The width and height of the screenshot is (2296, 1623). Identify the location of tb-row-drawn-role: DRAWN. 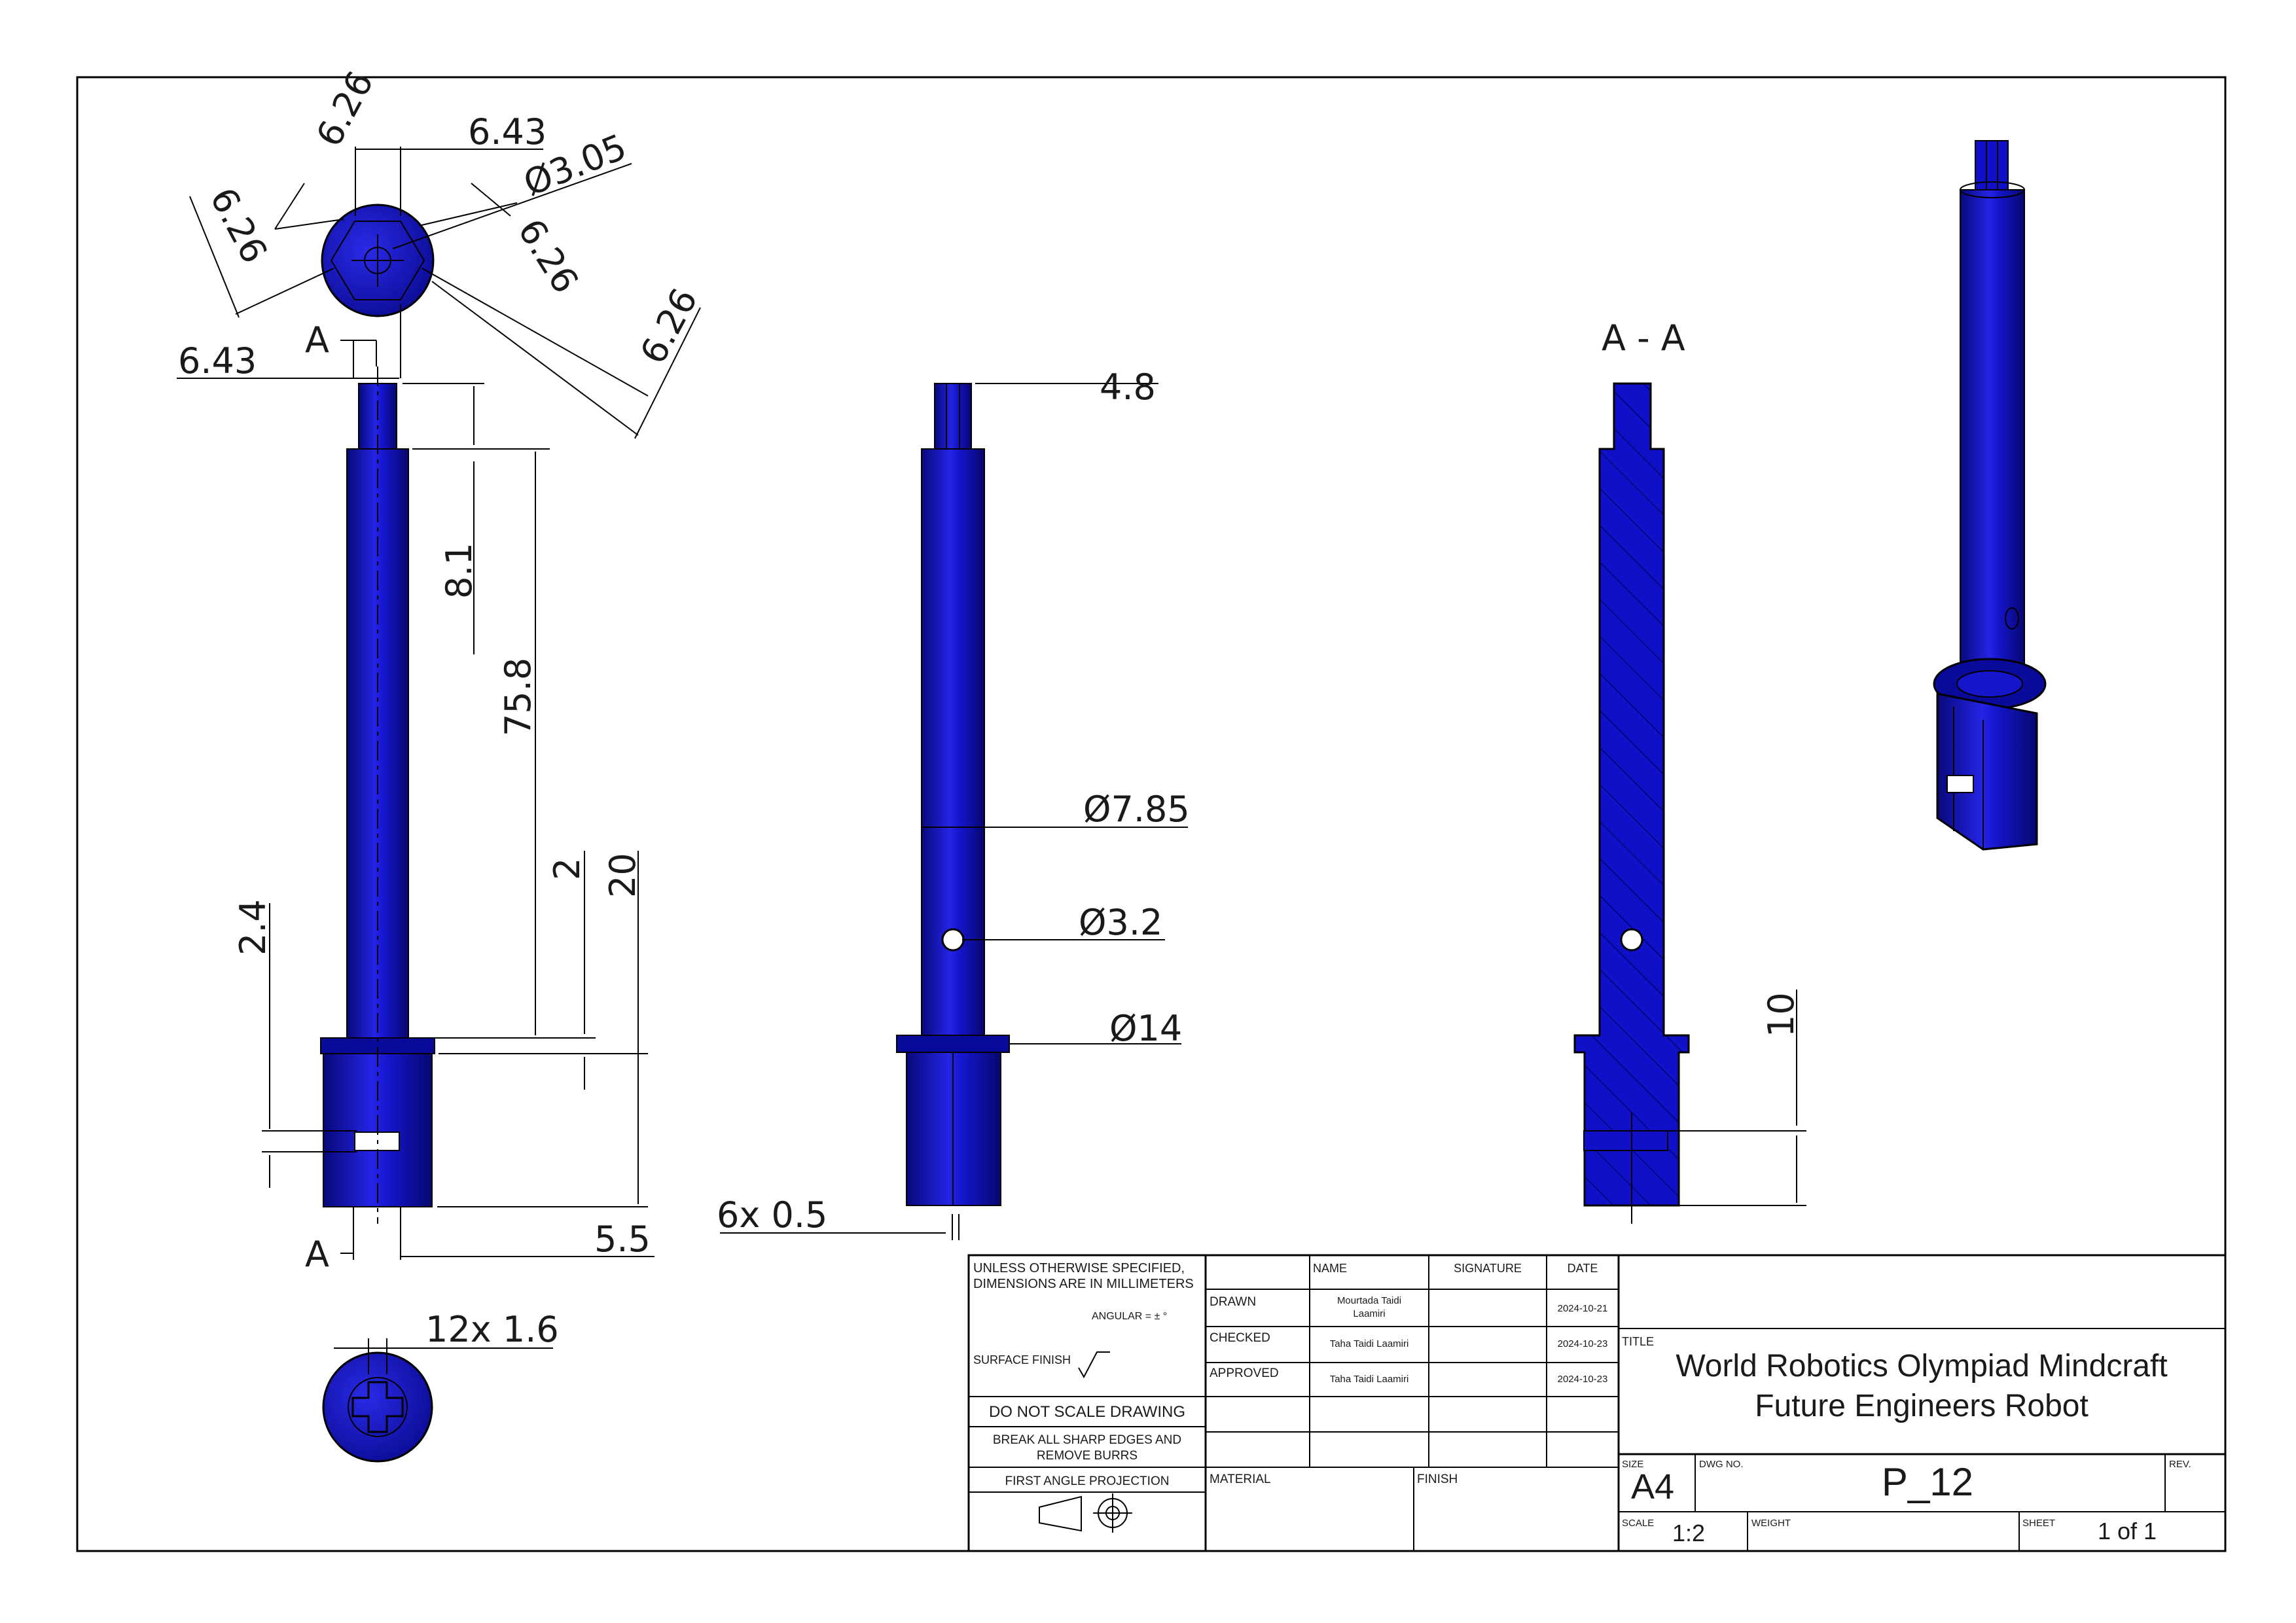
(1233, 1302).